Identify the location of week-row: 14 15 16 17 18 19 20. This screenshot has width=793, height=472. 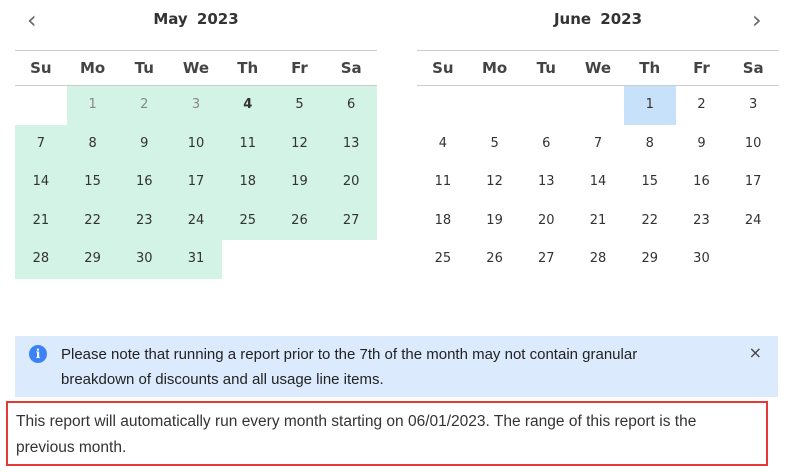
(196, 182).